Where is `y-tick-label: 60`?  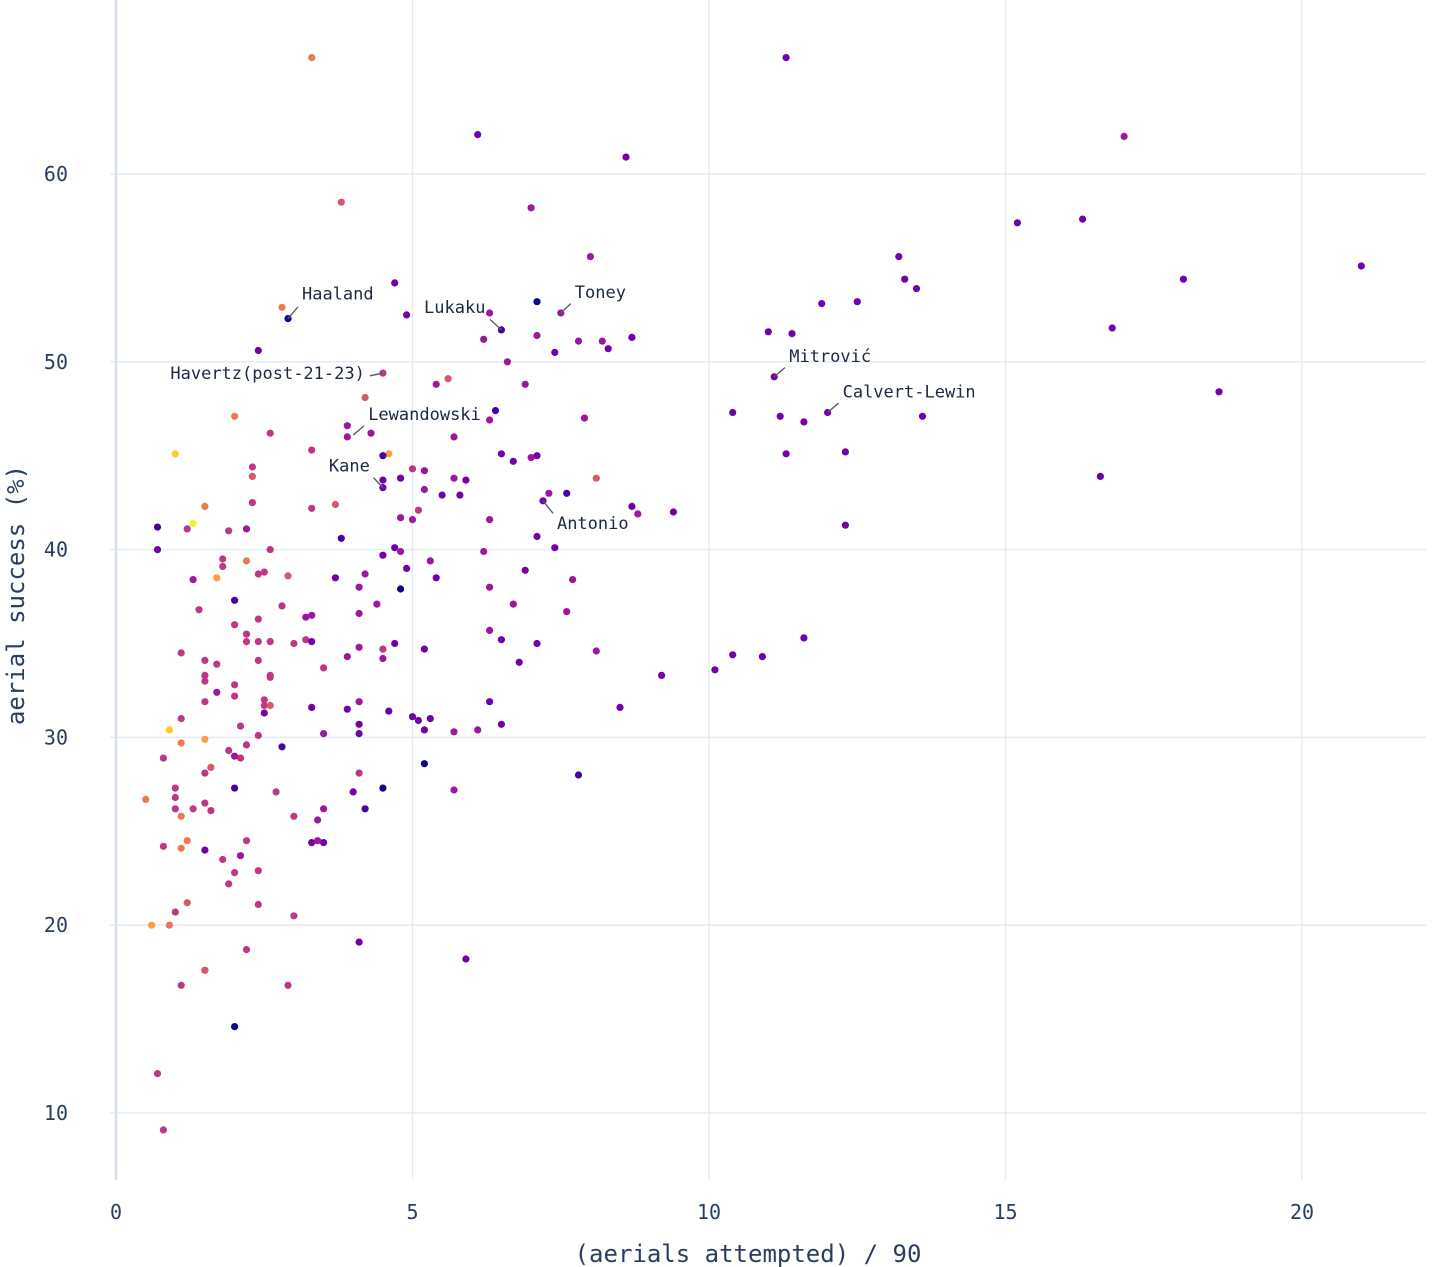 y-tick-label: 60 is located at coordinates (56, 174).